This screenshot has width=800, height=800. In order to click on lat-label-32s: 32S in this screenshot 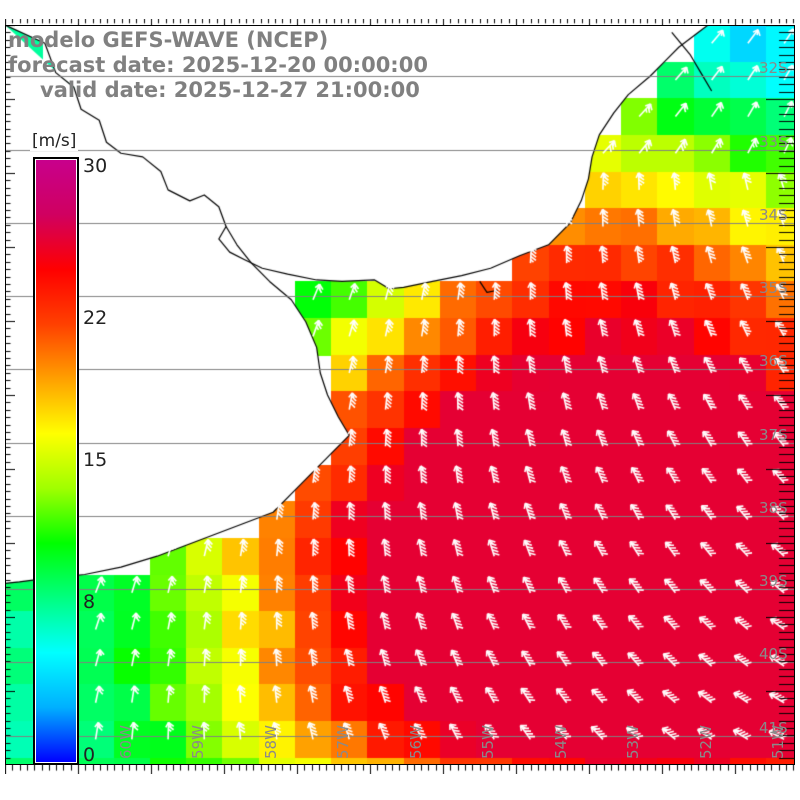, I will do `click(773, 68)`.